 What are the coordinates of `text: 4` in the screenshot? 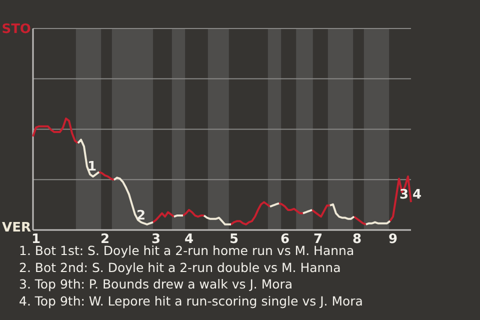 It's located at (417, 195).